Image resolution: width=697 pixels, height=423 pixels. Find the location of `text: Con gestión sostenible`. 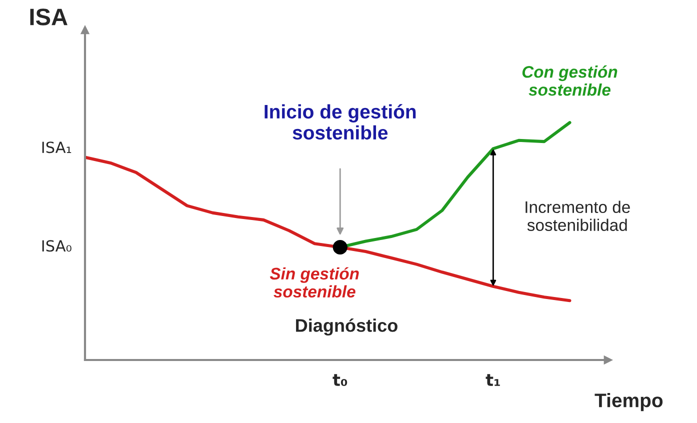

text: Con gestión sostenible is located at coordinates (570, 80).